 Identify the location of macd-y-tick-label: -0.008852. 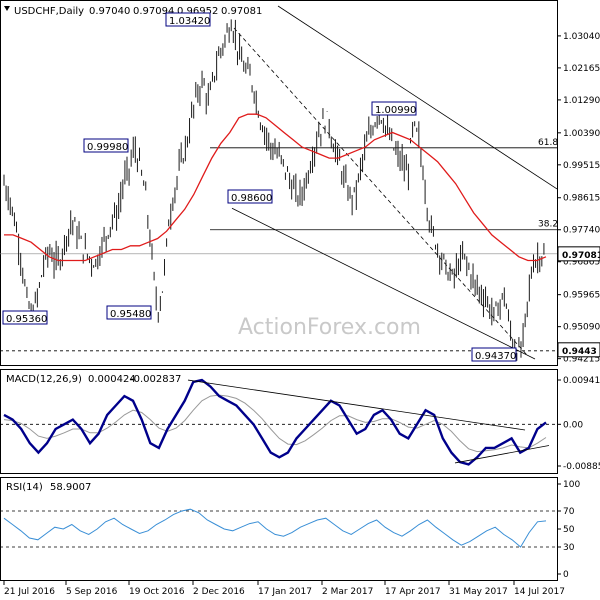
(581, 467).